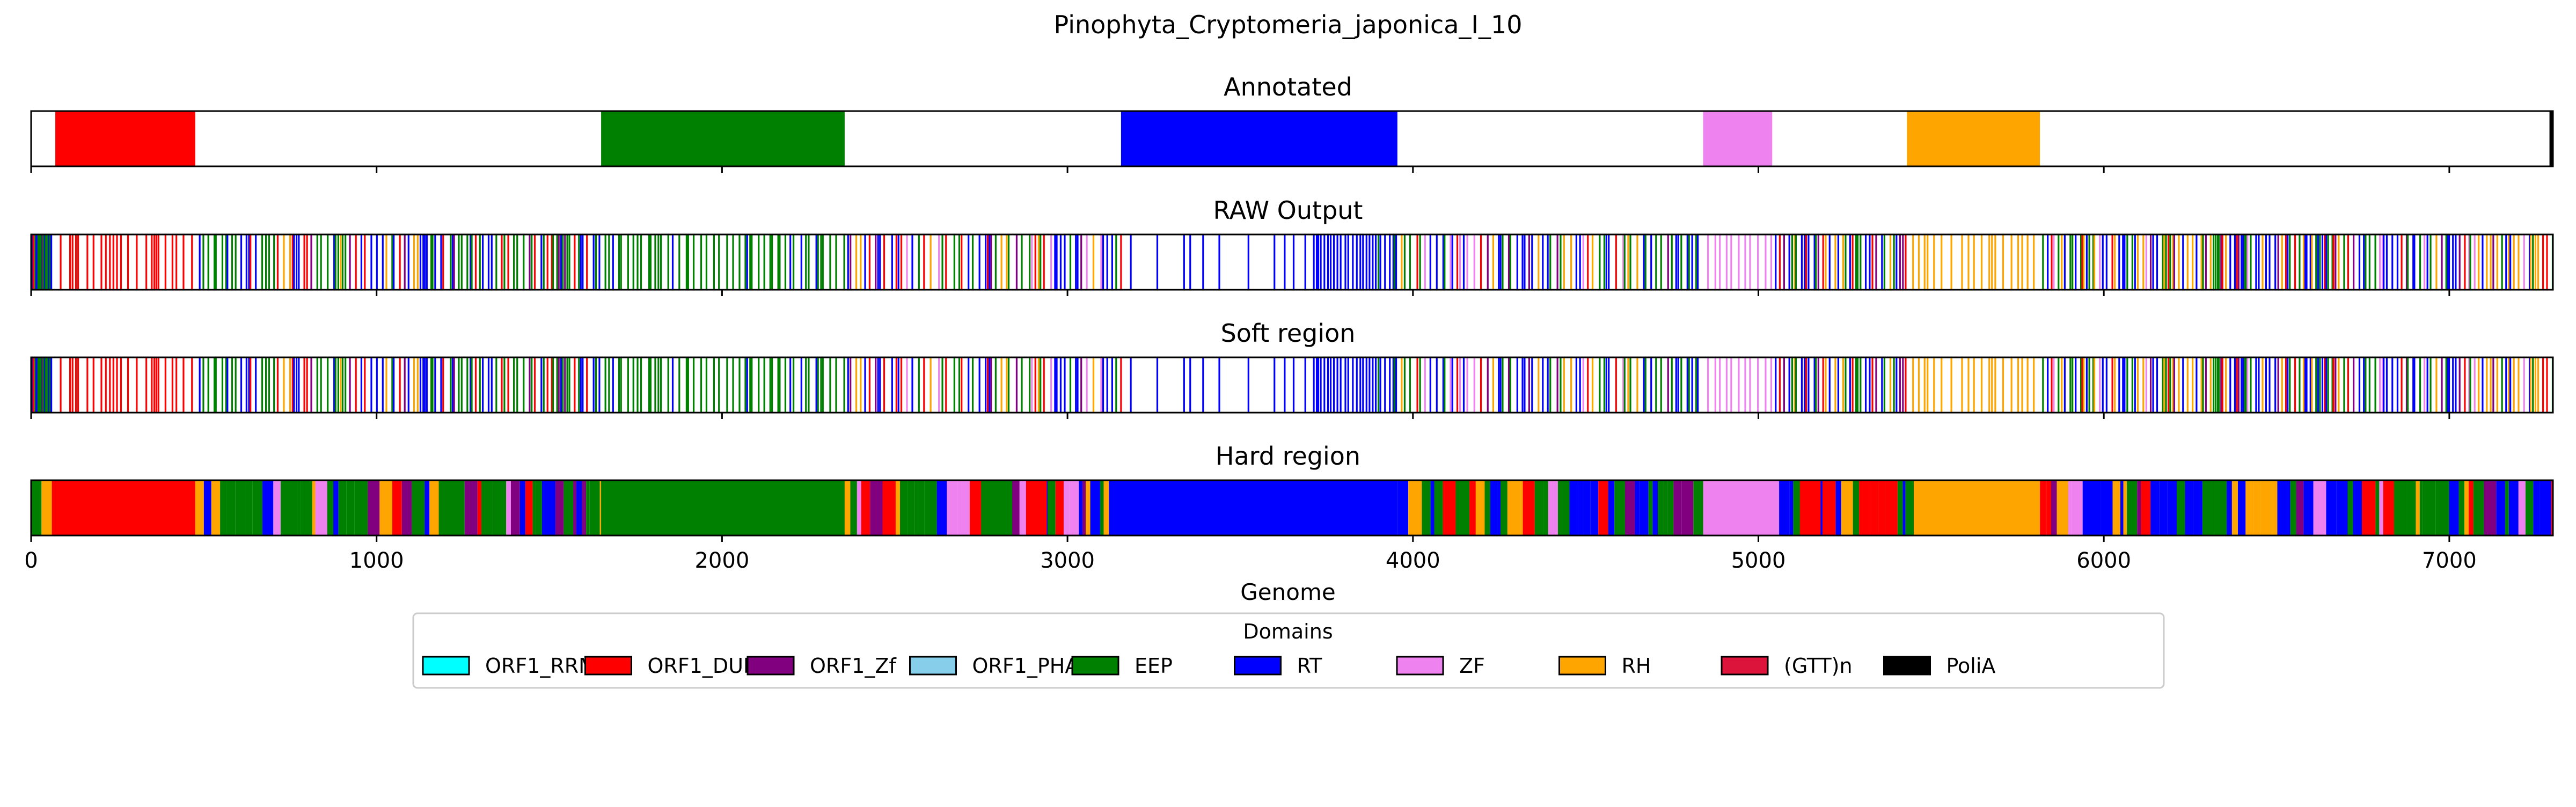  I want to click on panel-raw-output: RAW Output, so click(1292, 246).